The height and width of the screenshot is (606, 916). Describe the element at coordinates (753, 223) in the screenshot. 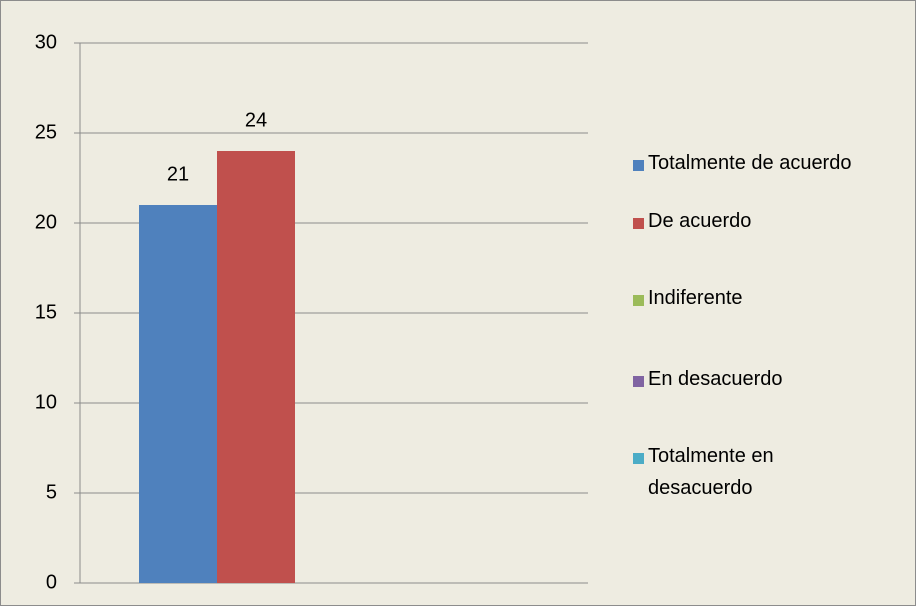

I see `legend-item: De acuerdo` at that location.